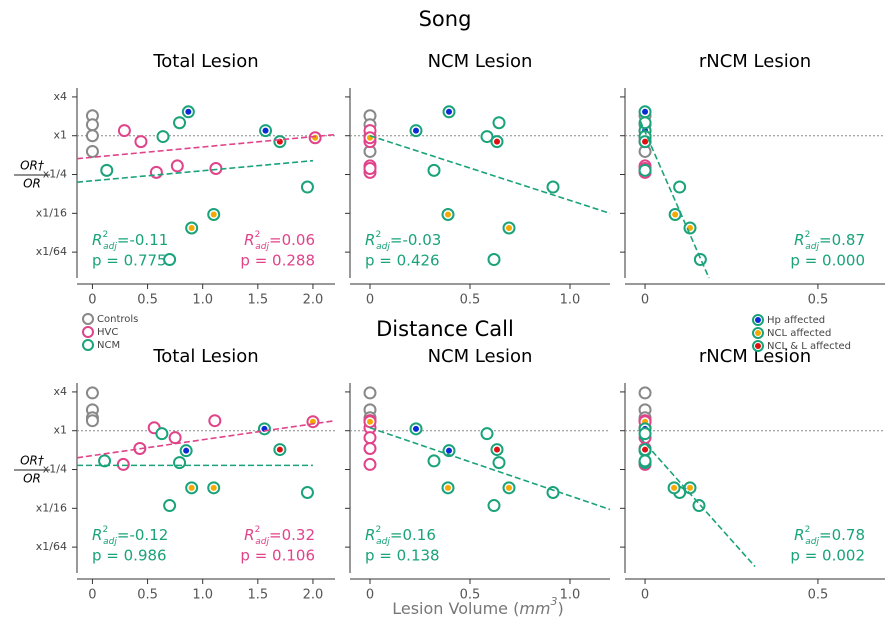 This screenshot has width=891, height=625. I want to click on x-label-sup: 3, so click(554, 601).